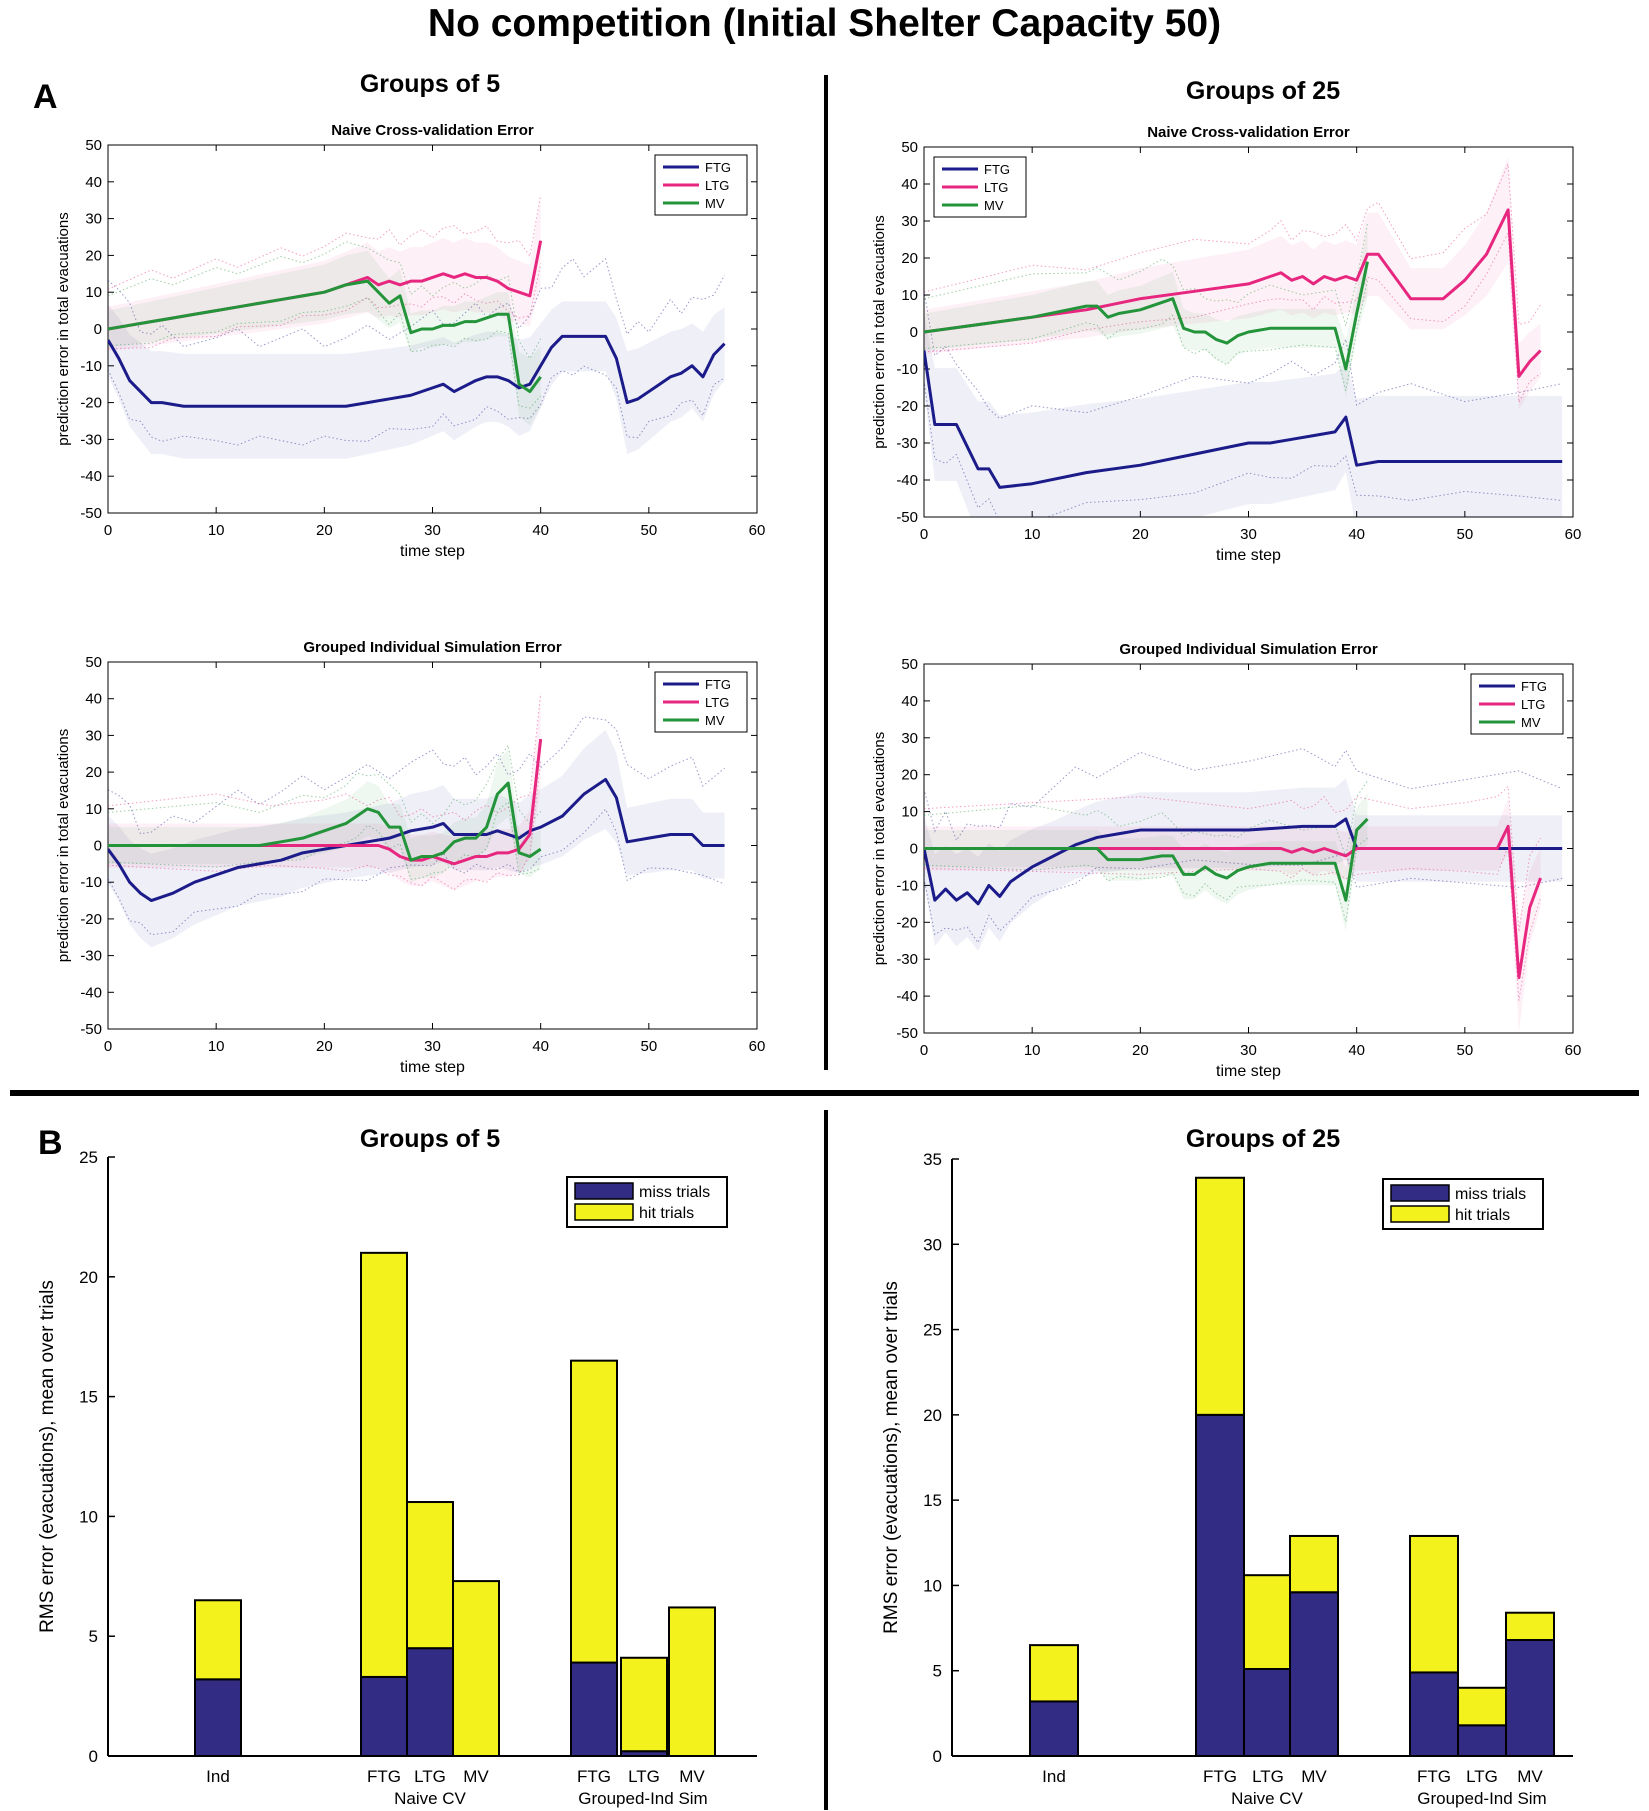  What do you see at coordinates (932, 1159) in the screenshot?
I see `y-tick-label: 35` at bounding box center [932, 1159].